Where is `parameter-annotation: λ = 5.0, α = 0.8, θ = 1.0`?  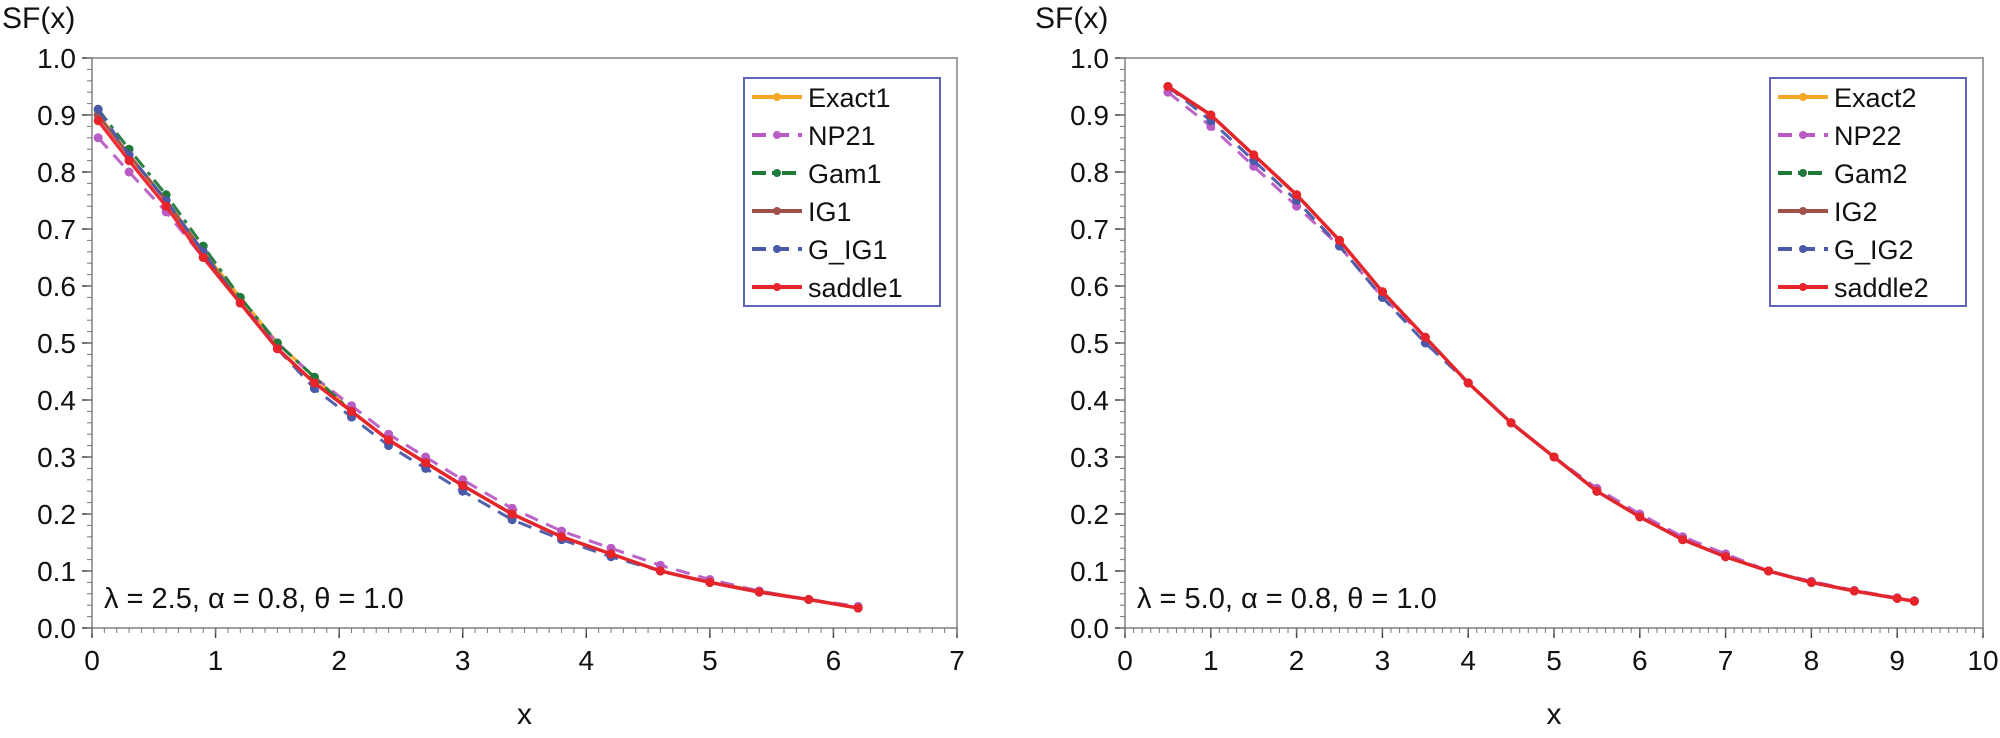
parameter-annotation: λ = 5.0, α = 0.8, θ = 1.0 is located at coordinates (1287, 599).